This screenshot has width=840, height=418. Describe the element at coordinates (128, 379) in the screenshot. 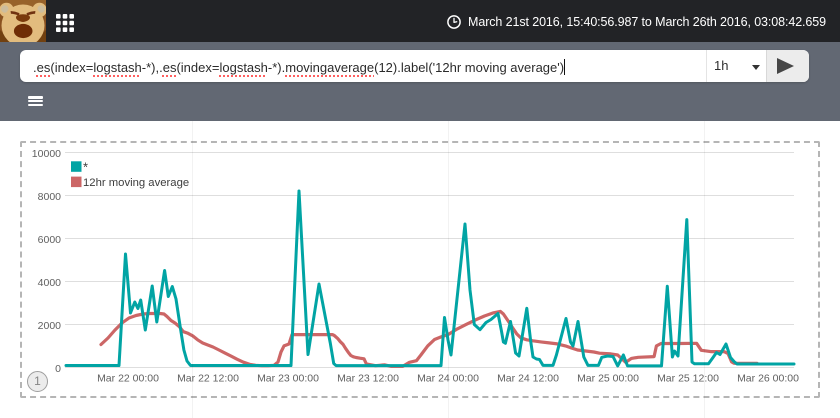

I see `svg-text: Mar 22 00:00` at that location.